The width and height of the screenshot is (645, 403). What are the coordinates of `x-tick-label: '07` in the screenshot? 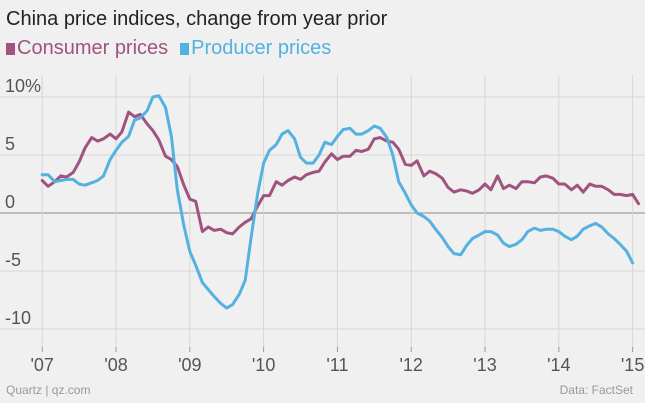 It's located at (41, 365).